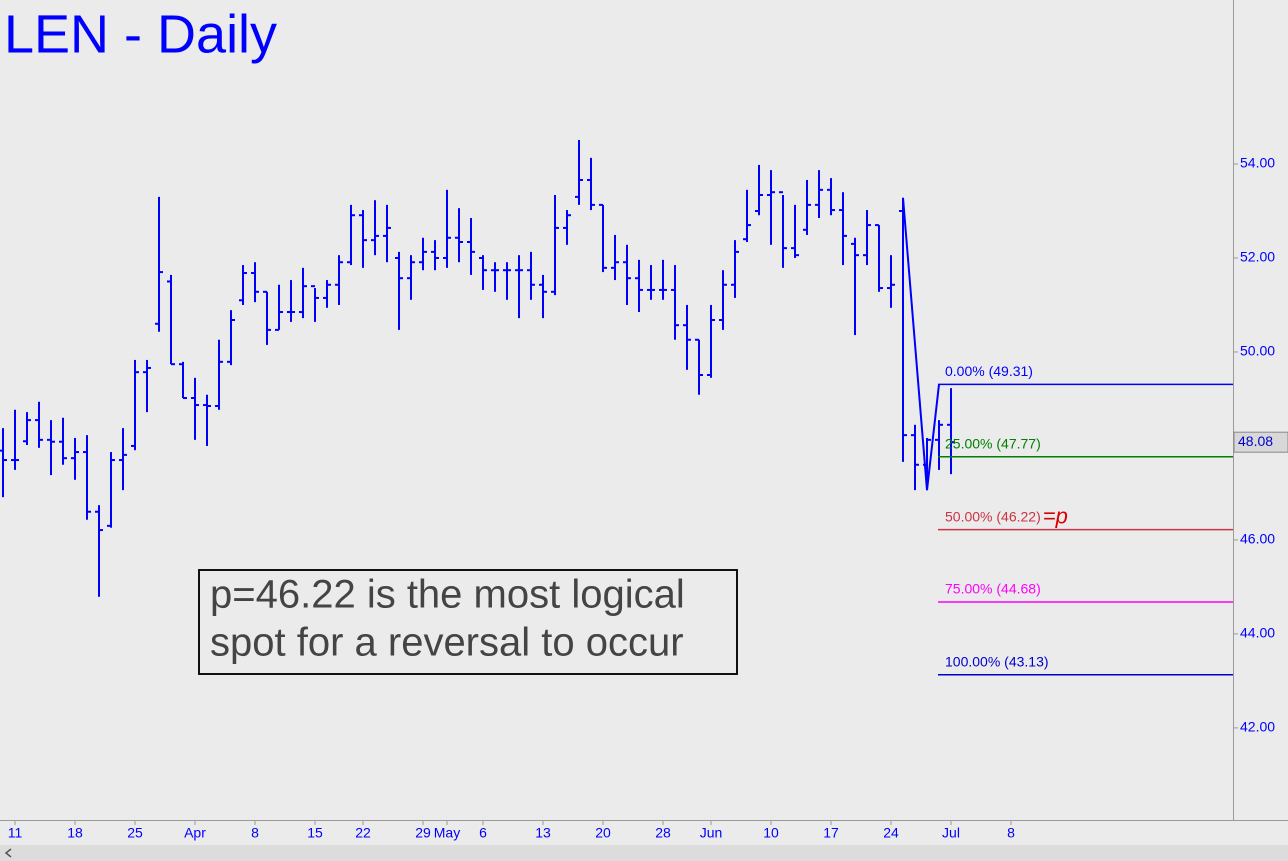 The width and height of the screenshot is (1288, 861). Describe the element at coordinates (951, 833) in the screenshot. I see `x-tick-label: Jul` at that location.